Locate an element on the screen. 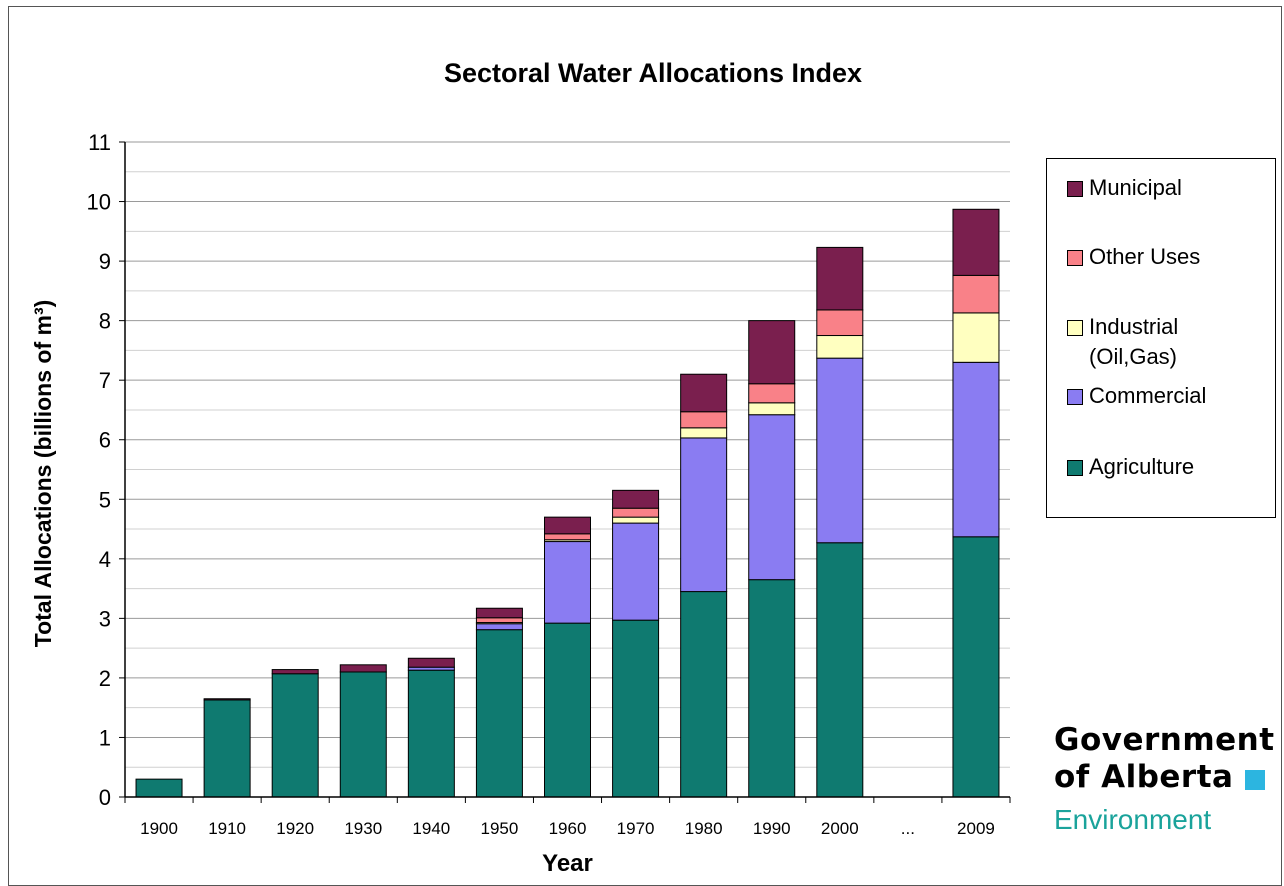  bar-segment-agriculture-1940 is located at coordinates (431, 733).